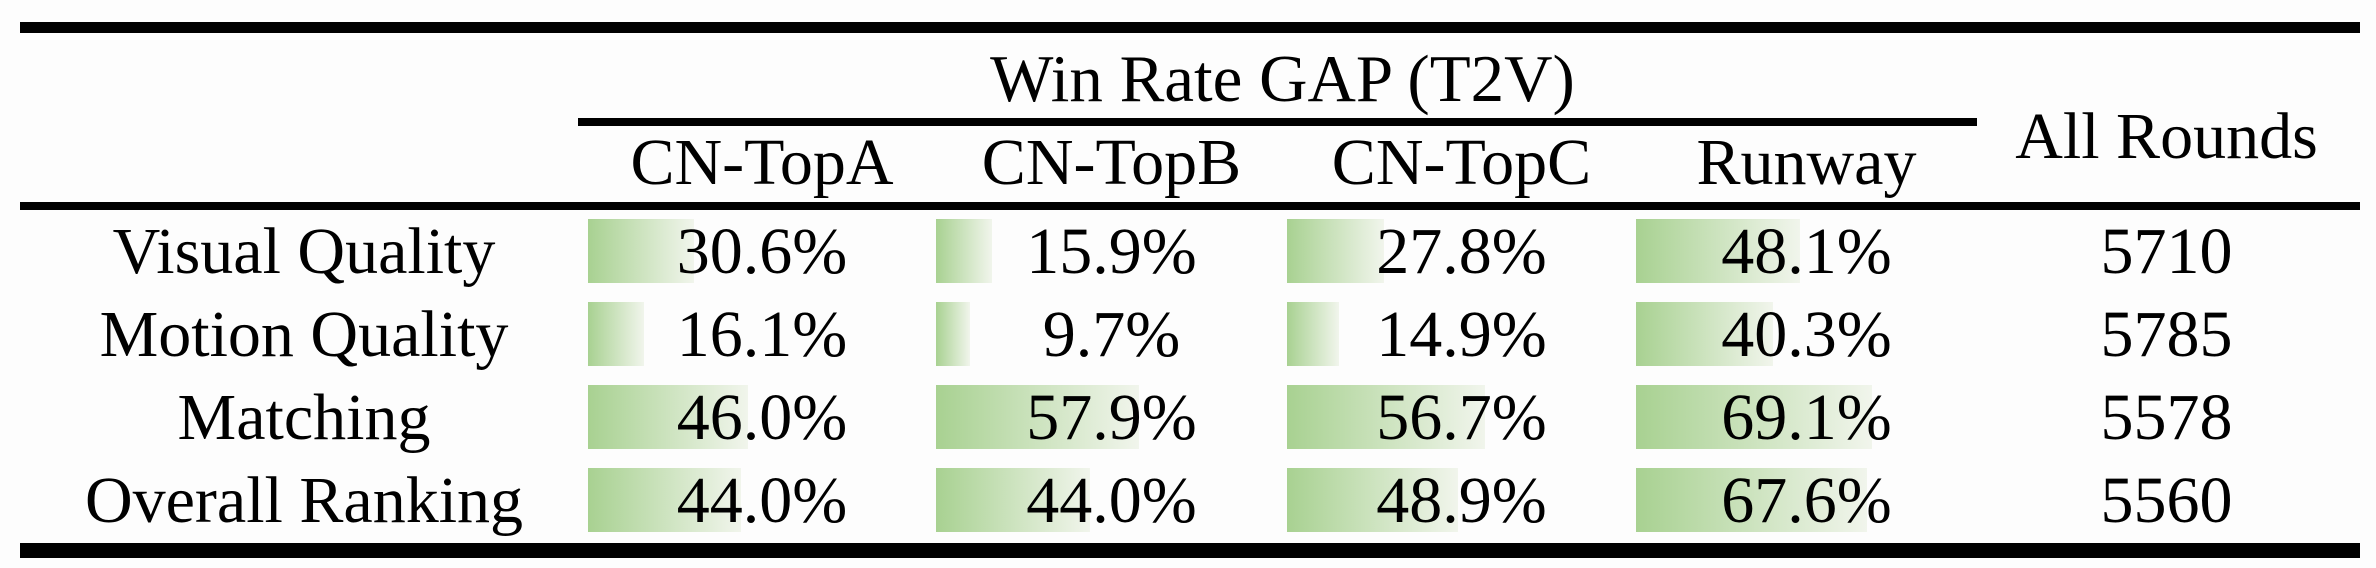 The image size is (2376, 568). I want to click on win-rate-cell: 9.7%, so click(1111, 334).